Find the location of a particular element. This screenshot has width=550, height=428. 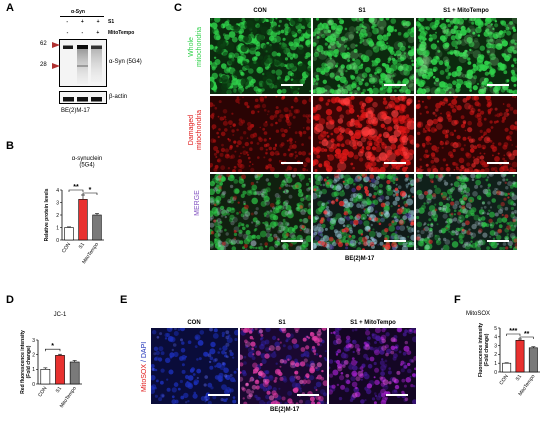

y-tick-label: 3 is located at coordinates (57, 203).